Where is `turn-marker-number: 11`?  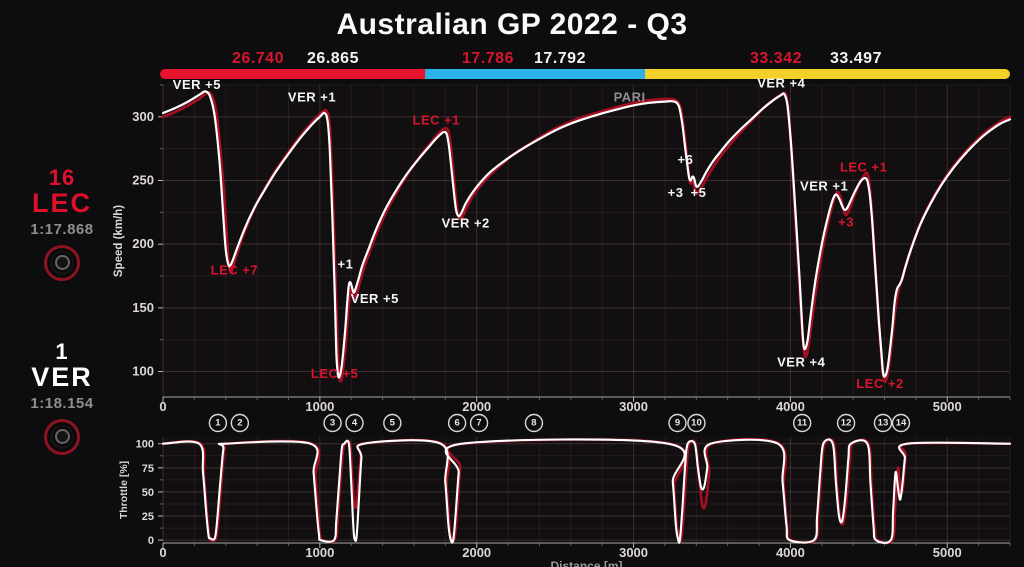 turn-marker-number: 11 is located at coordinates (802, 423).